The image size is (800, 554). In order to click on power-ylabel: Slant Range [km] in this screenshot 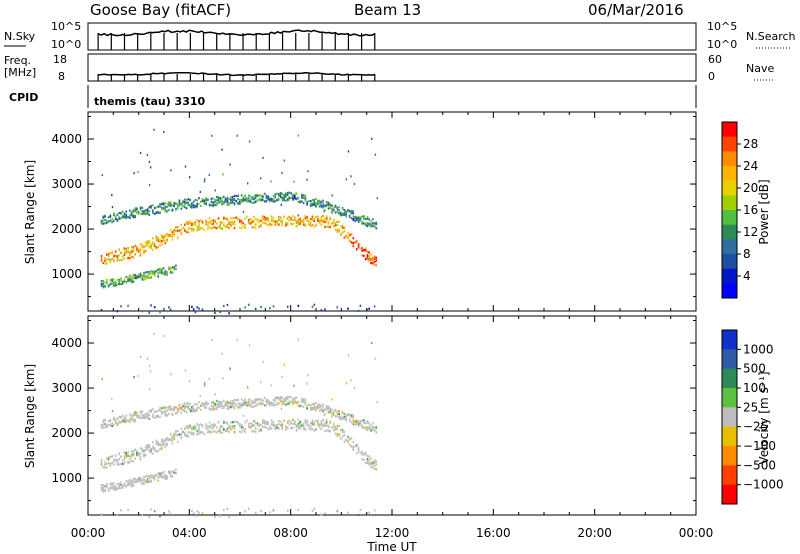, I will do `click(30, 212)`.